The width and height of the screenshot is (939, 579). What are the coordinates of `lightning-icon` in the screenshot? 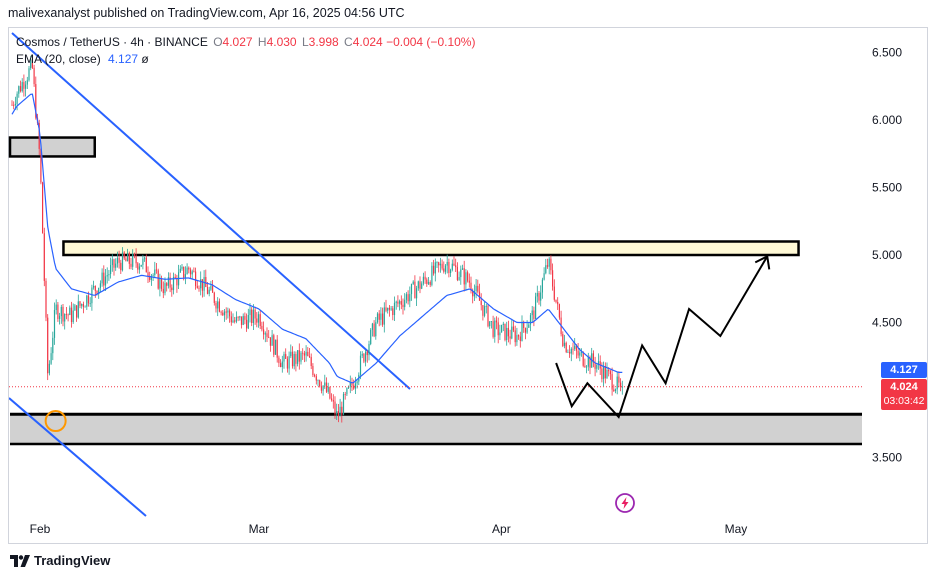 It's located at (625, 503).